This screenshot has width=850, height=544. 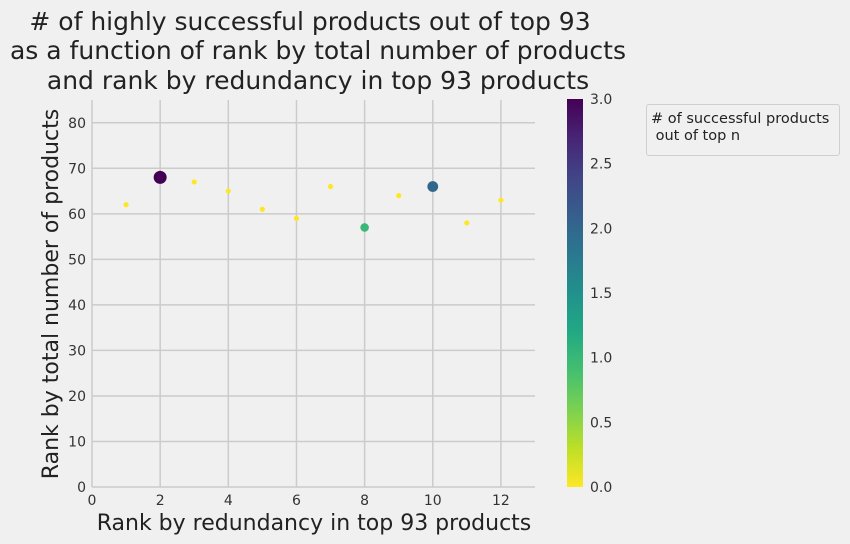 What do you see at coordinates (601, 165) in the screenshot?
I see `colorbar-tick-label: 2.5` at bounding box center [601, 165].